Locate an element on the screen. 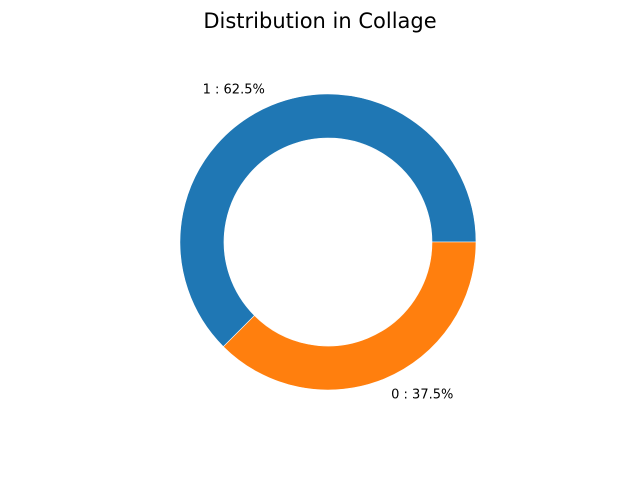  chart-title: Distribution in Collage is located at coordinates (319, 21).